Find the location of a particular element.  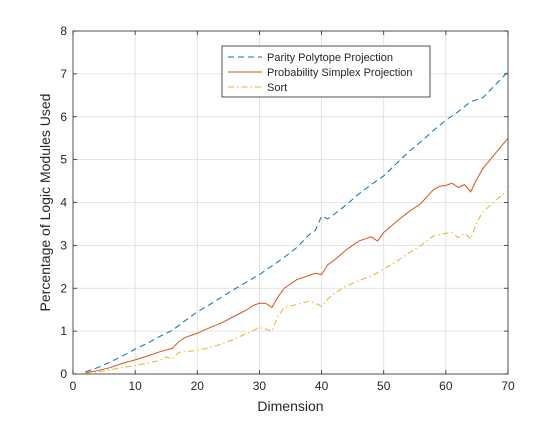

x-tick-label: 30 is located at coordinates (260, 386).